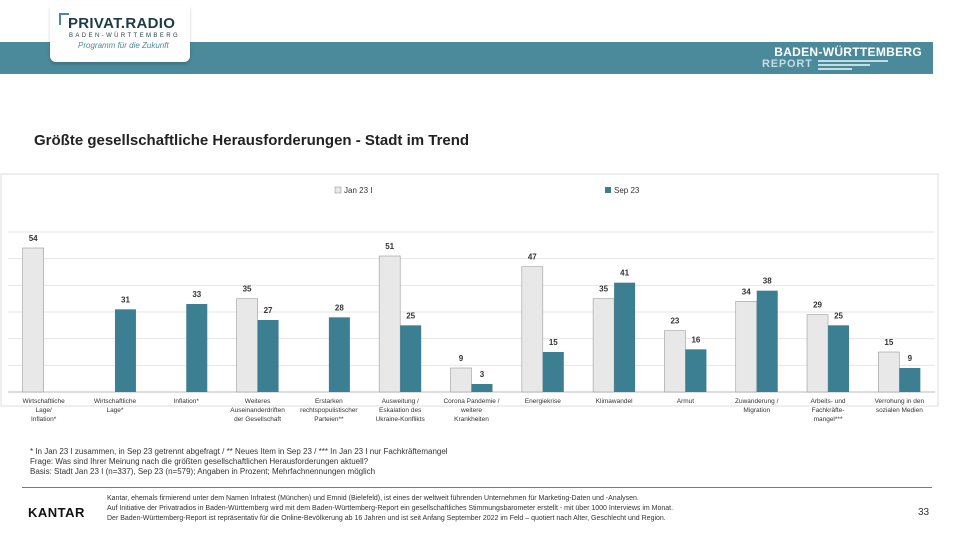 This screenshot has height=540, width=960. Describe the element at coordinates (482, 374) in the screenshot. I see `data-label: 3` at that location.